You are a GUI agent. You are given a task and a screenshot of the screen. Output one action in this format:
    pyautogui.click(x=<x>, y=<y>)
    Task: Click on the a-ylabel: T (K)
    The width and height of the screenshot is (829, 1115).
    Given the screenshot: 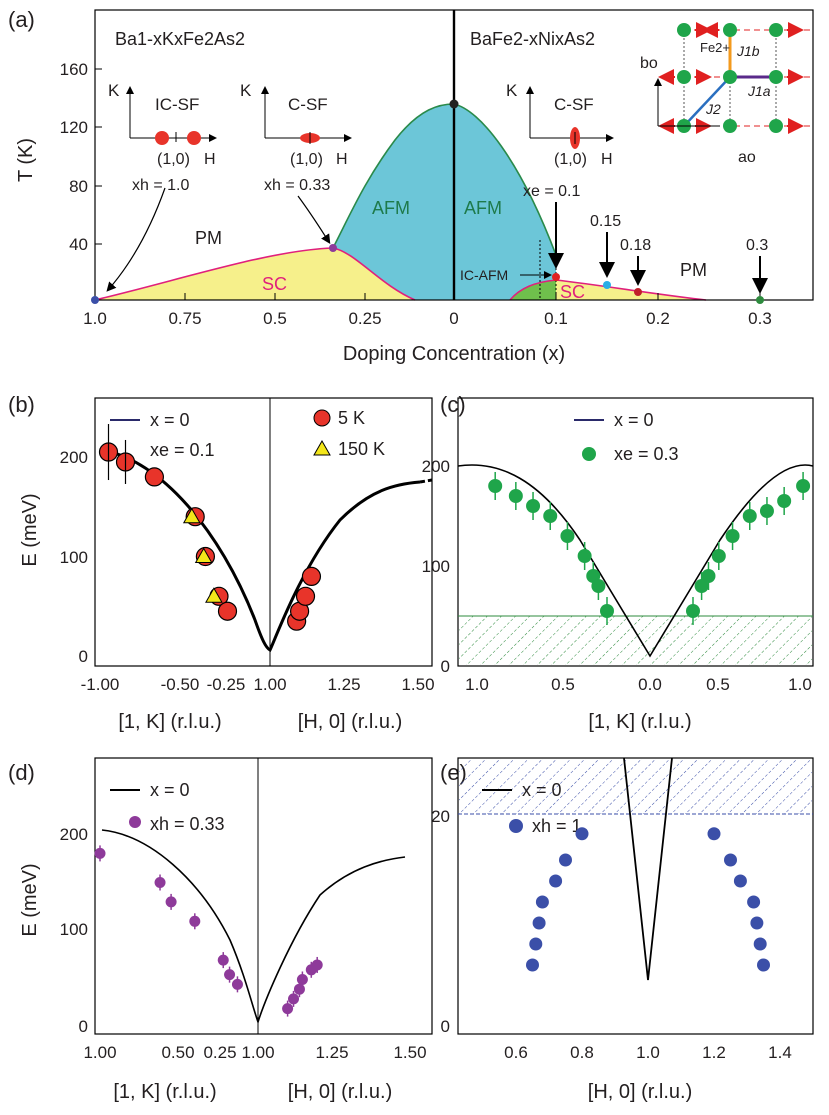 What is the action you would take?
    pyautogui.click(x=26, y=160)
    